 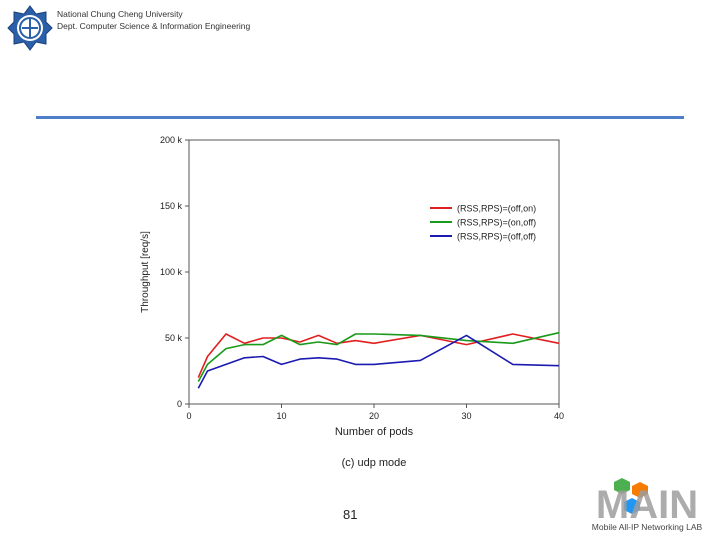 I want to click on university-name: National Chung Cheng University, so click(x=120, y=14).